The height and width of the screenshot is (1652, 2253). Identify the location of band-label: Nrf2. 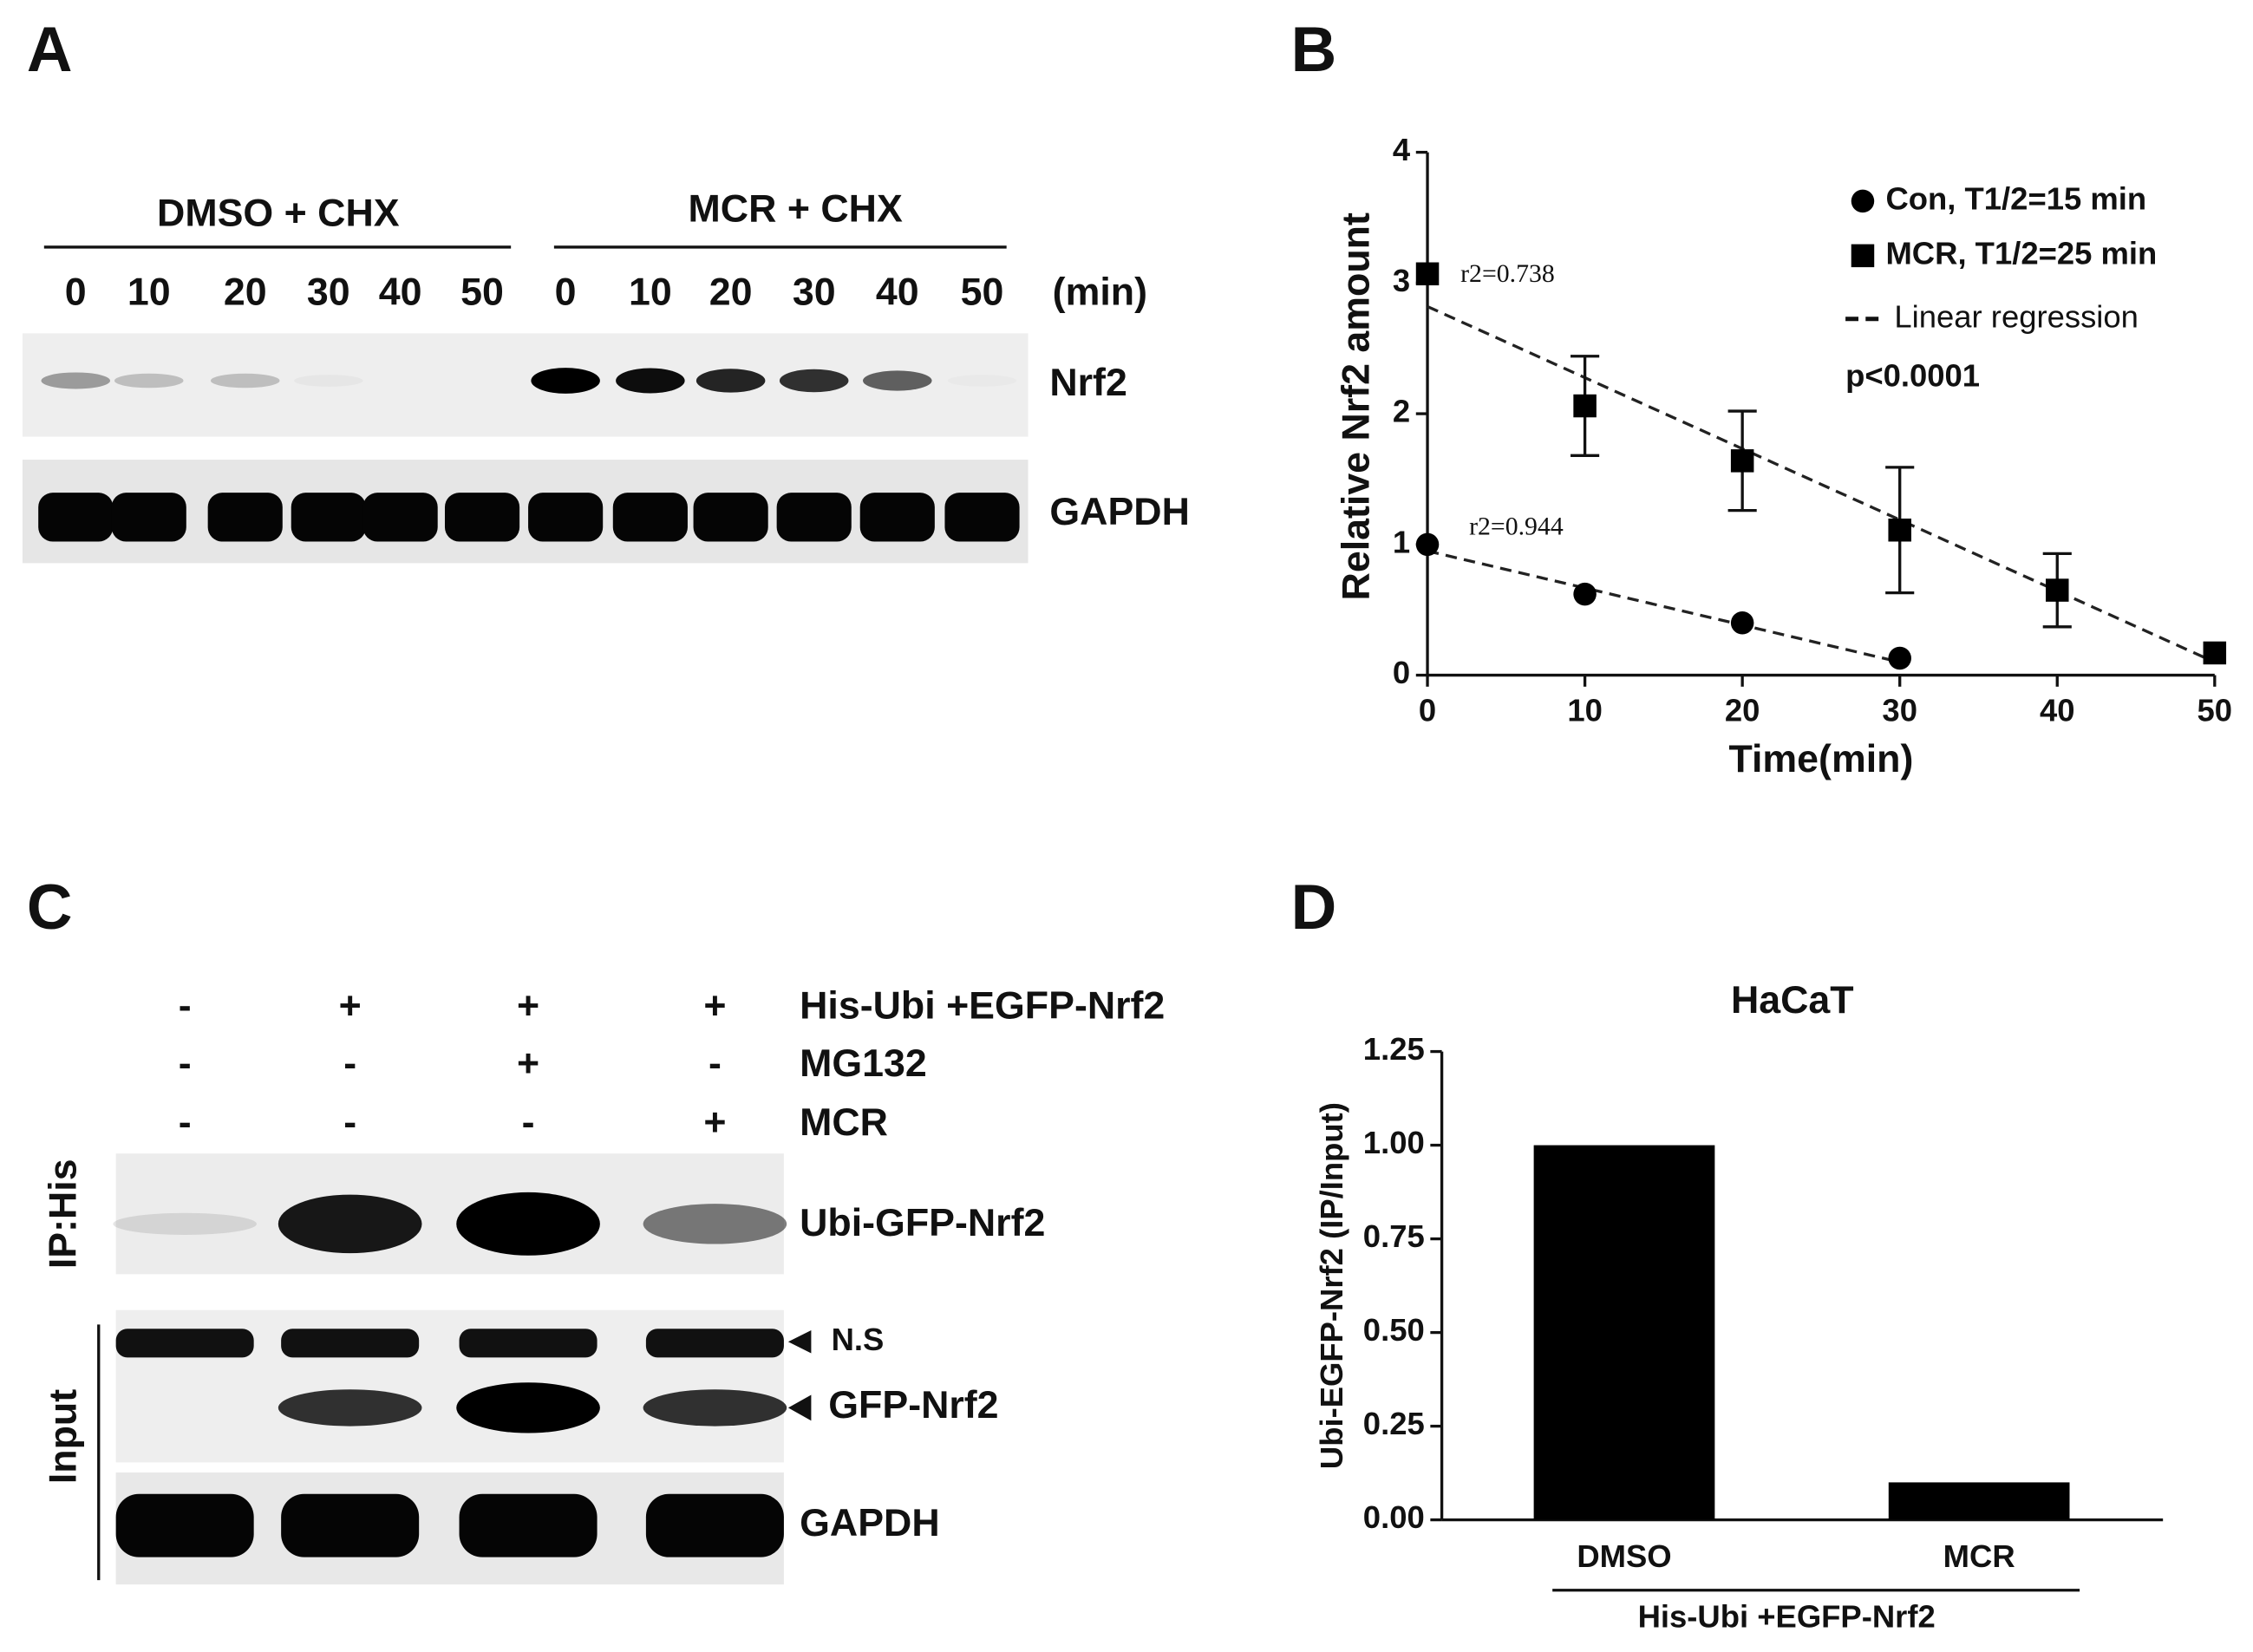
(1087, 383).